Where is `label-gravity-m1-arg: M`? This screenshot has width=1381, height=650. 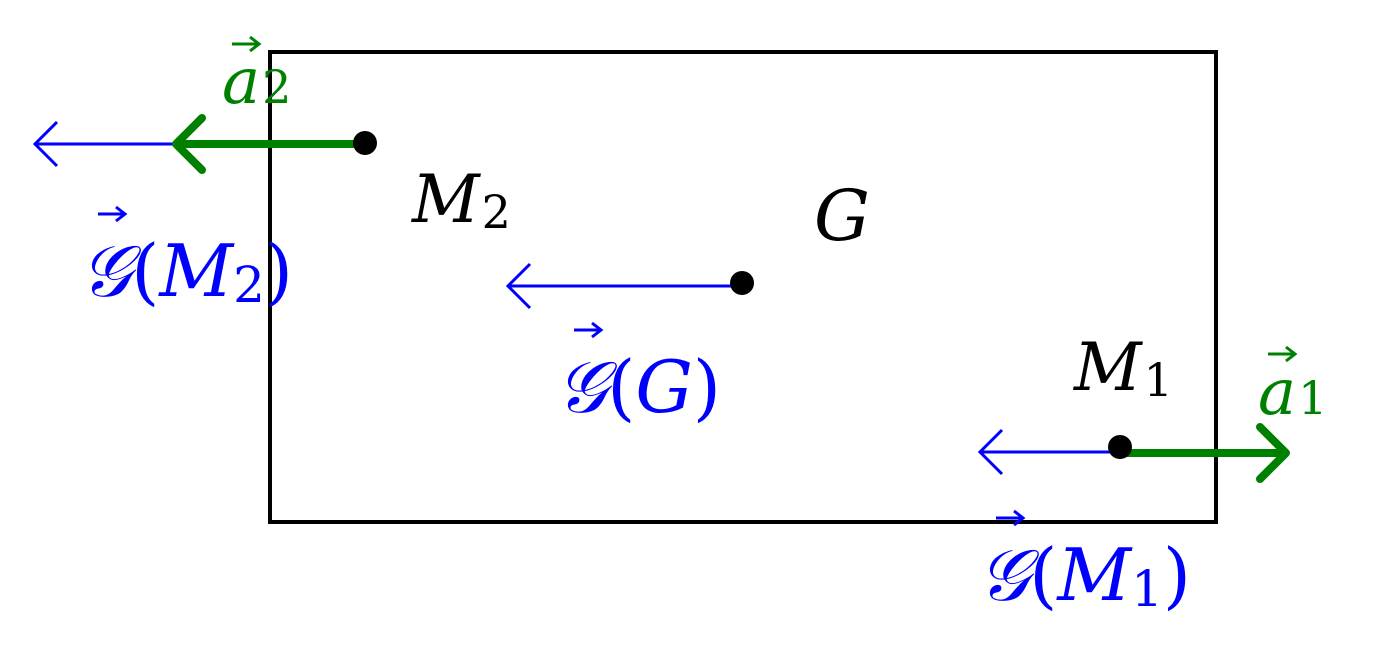
label-gravity-m1-arg: M is located at coordinates (1094, 575).